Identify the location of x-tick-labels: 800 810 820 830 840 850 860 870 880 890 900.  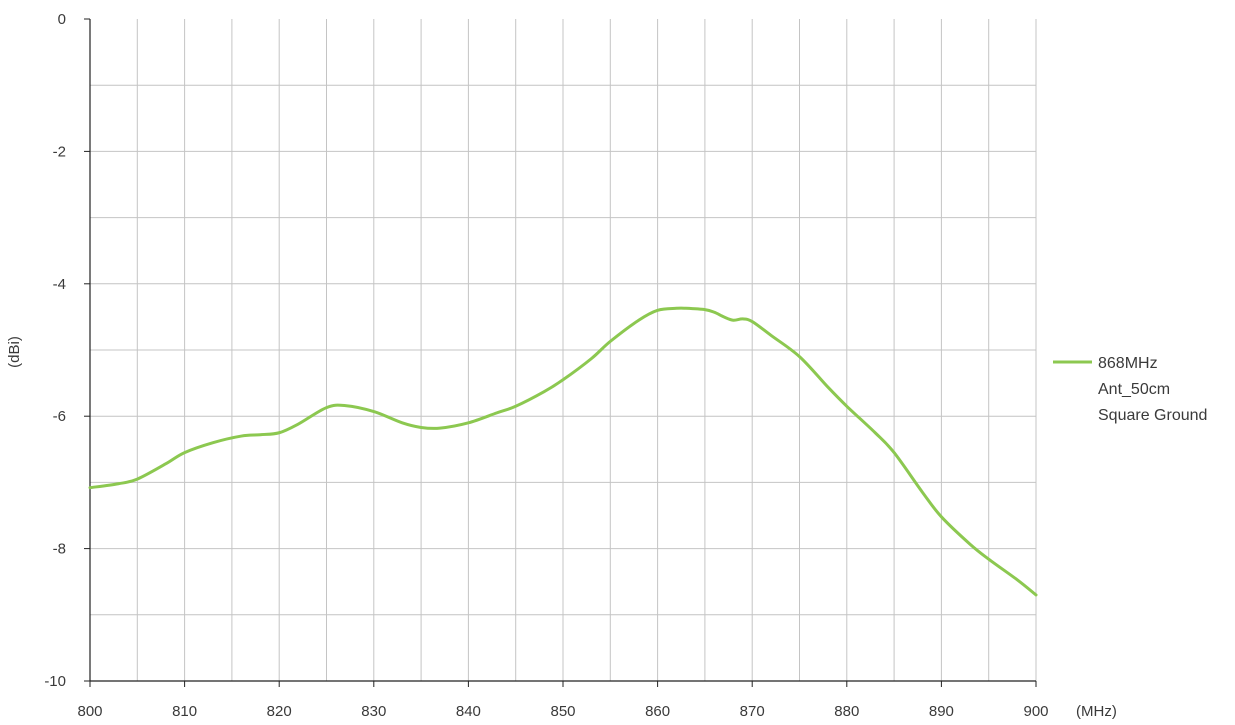
(562, 711).